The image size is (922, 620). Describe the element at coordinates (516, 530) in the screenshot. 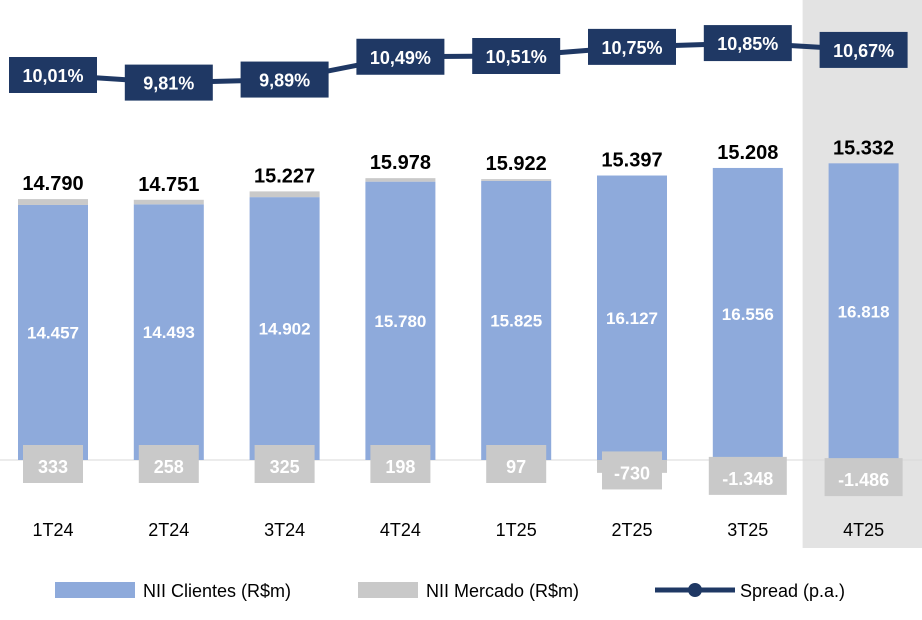

I see `x-tick-label: 1T25` at that location.